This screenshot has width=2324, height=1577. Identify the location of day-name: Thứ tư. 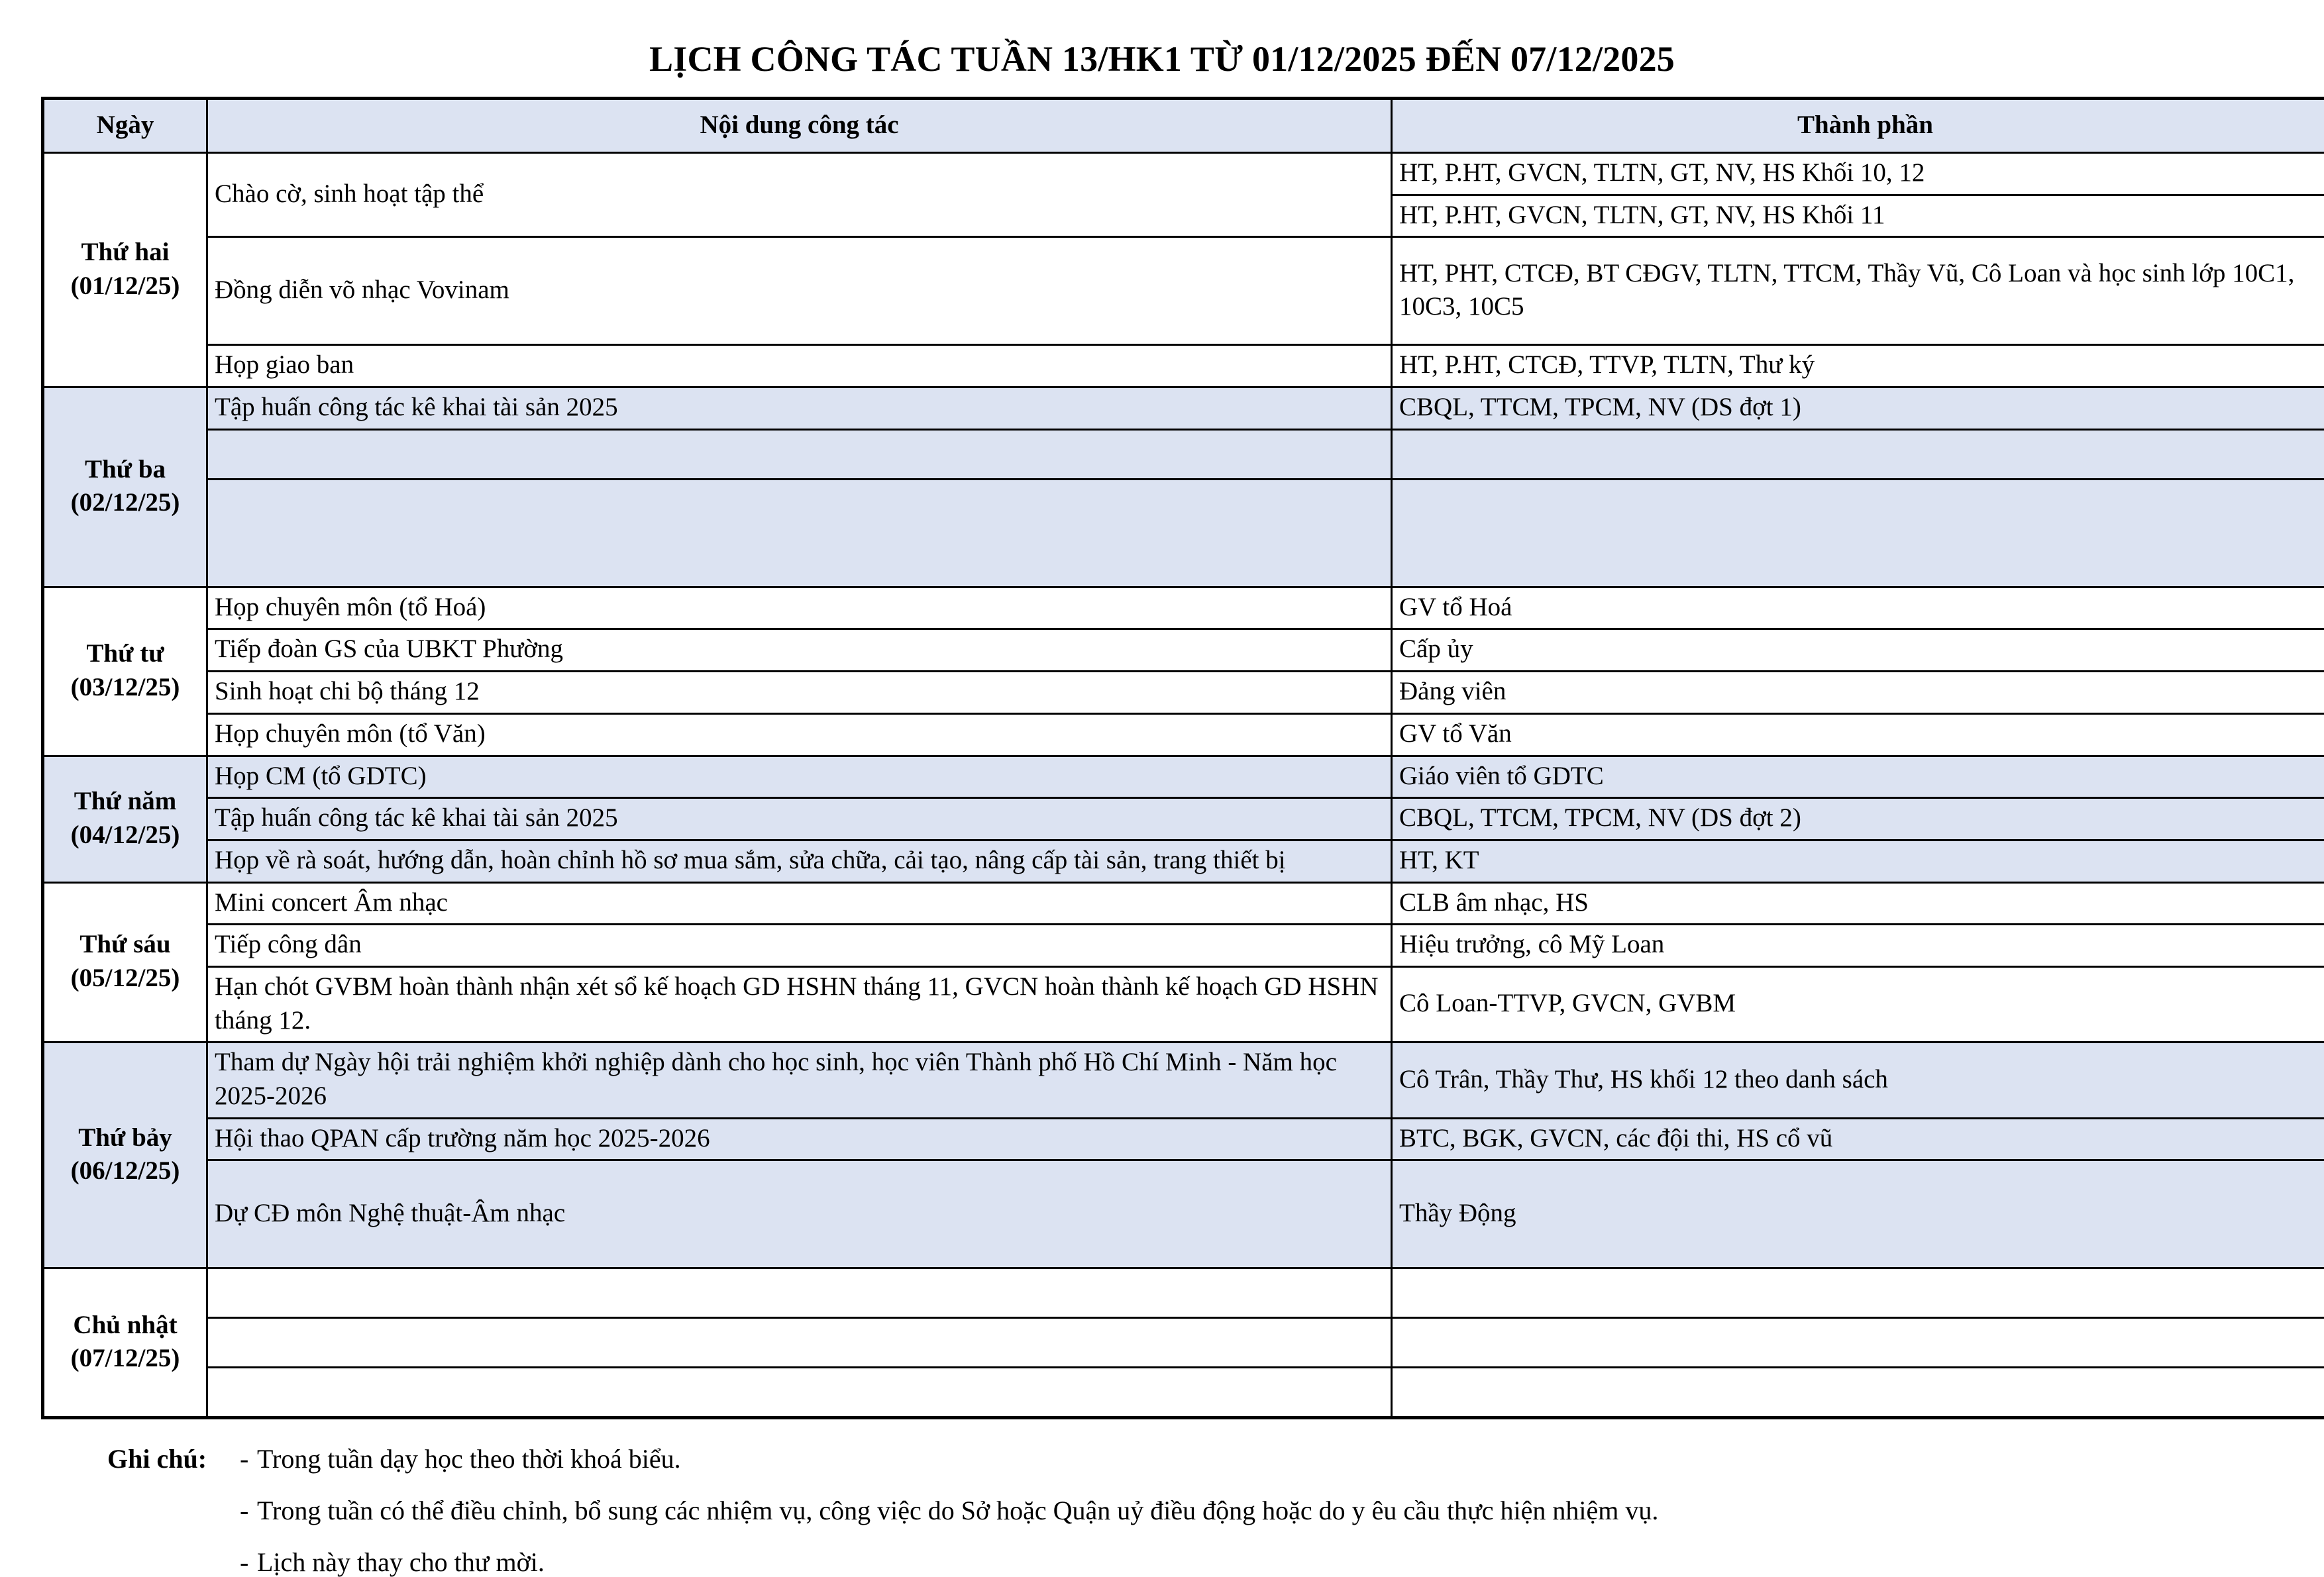
(125, 654).